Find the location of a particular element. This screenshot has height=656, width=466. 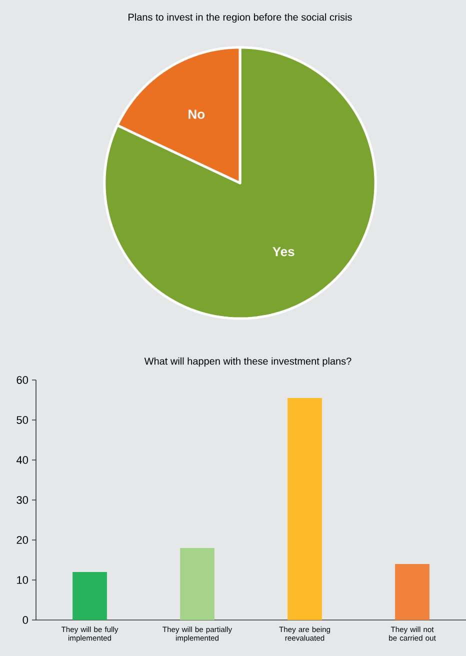

chart-title: Plans to invest in the region before the social crisis is located at coordinates (240, 18).